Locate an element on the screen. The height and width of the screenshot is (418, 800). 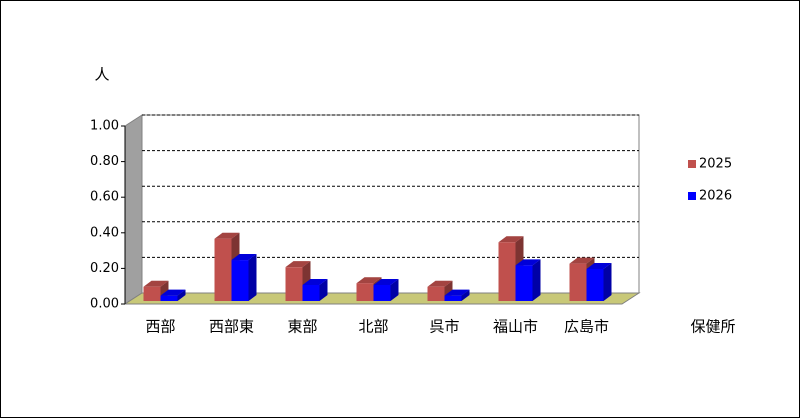
x-tick-label: 東部 is located at coordinates (302, 327).